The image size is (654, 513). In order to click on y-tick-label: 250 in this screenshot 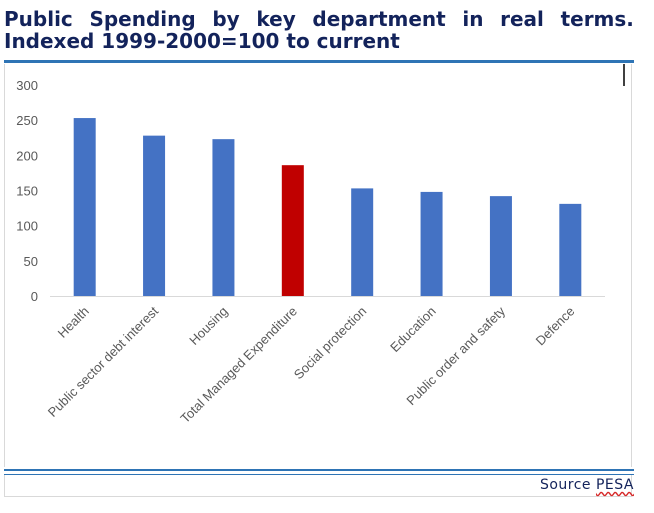, I will do `click(27, 120)`.